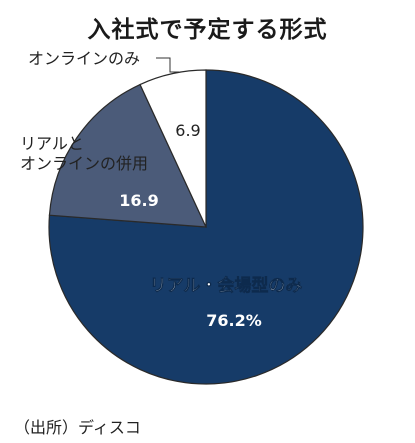 This screenshot has height=443, width=415. I want to click on slice-value-online-only: 6.9, so click(187, 130).